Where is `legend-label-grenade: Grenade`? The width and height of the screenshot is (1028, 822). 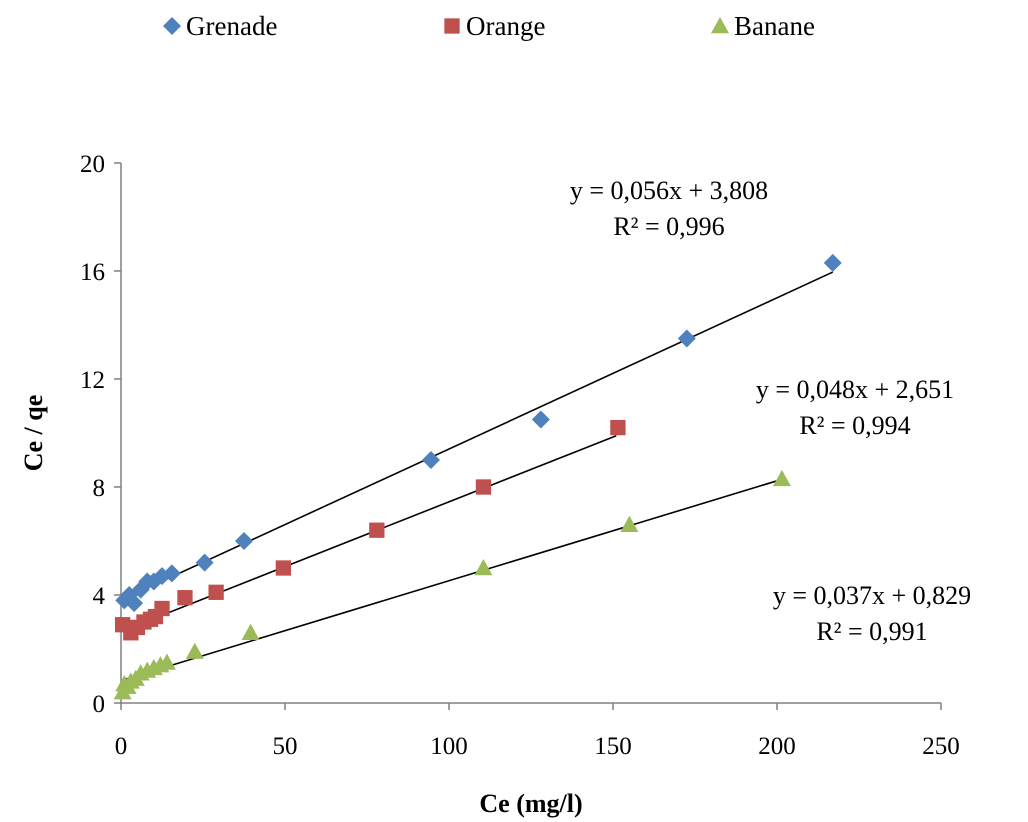
legend-label-grenade: Grenade is located at coordinates (231, 26).